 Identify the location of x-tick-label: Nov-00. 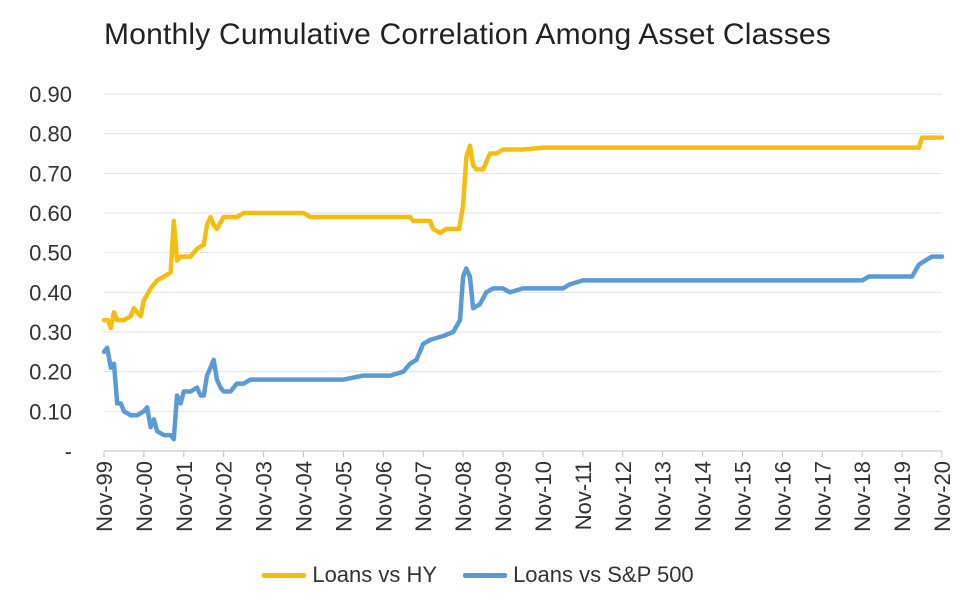
(144, 496).